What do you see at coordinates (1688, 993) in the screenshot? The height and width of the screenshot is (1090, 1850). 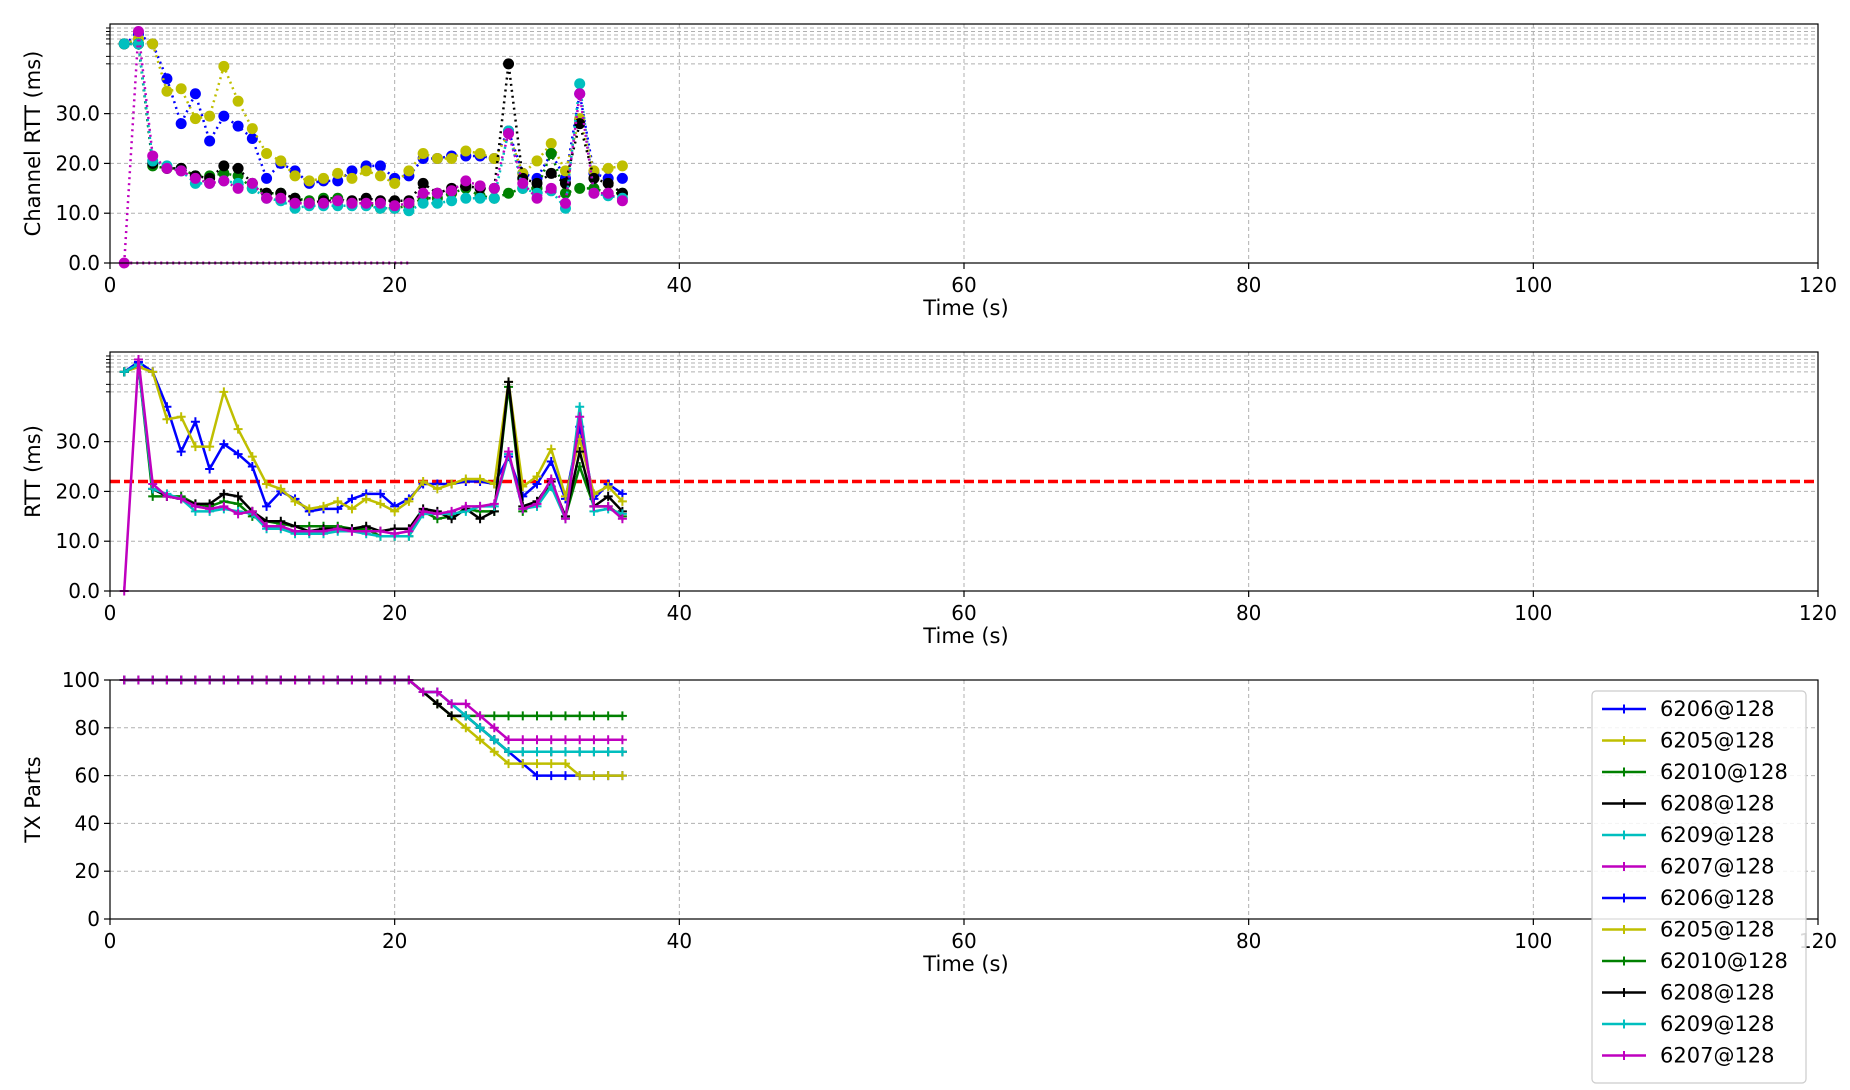 I see `legend-entry: 6208@128` at bounding box center [1688, 993].